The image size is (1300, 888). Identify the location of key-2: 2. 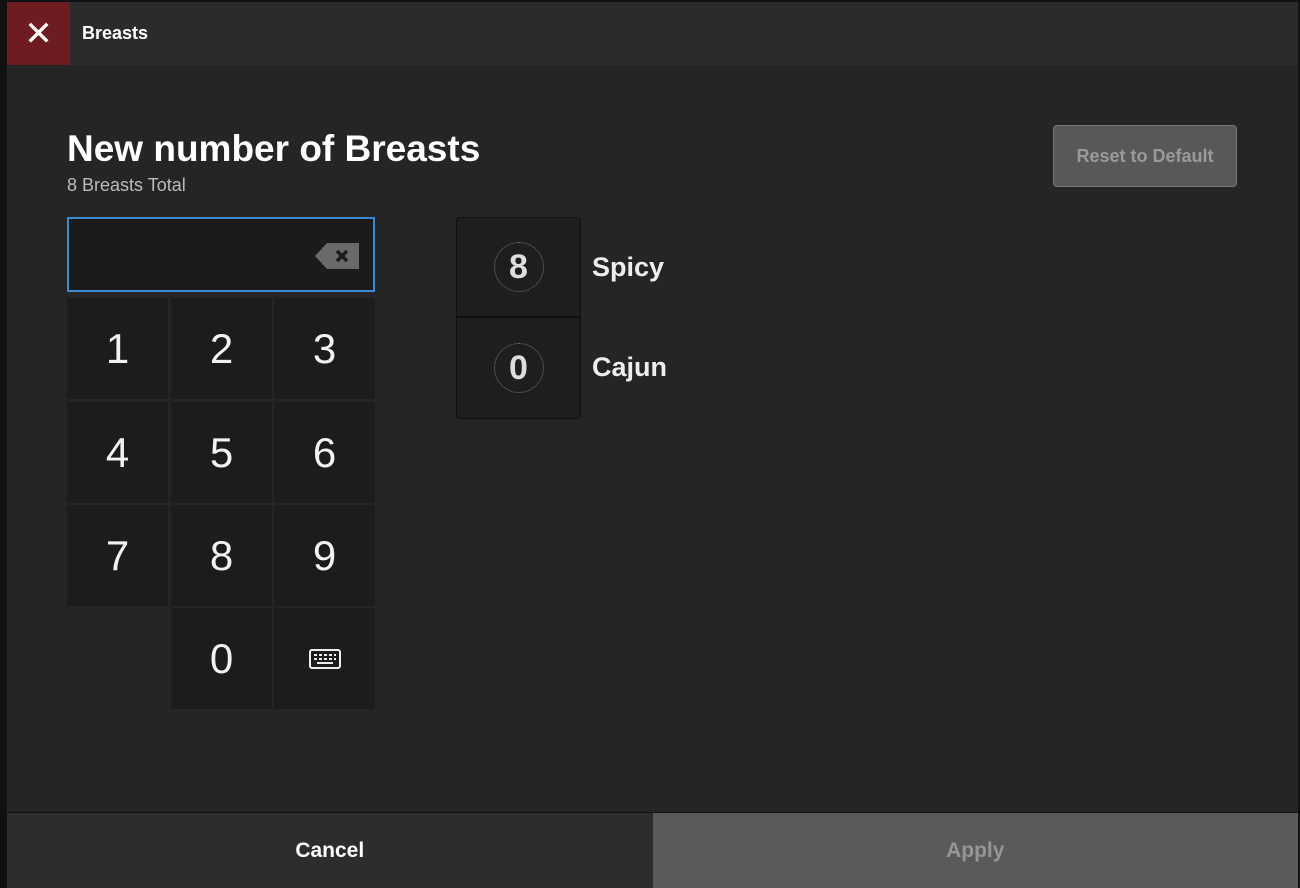
(221, 348).